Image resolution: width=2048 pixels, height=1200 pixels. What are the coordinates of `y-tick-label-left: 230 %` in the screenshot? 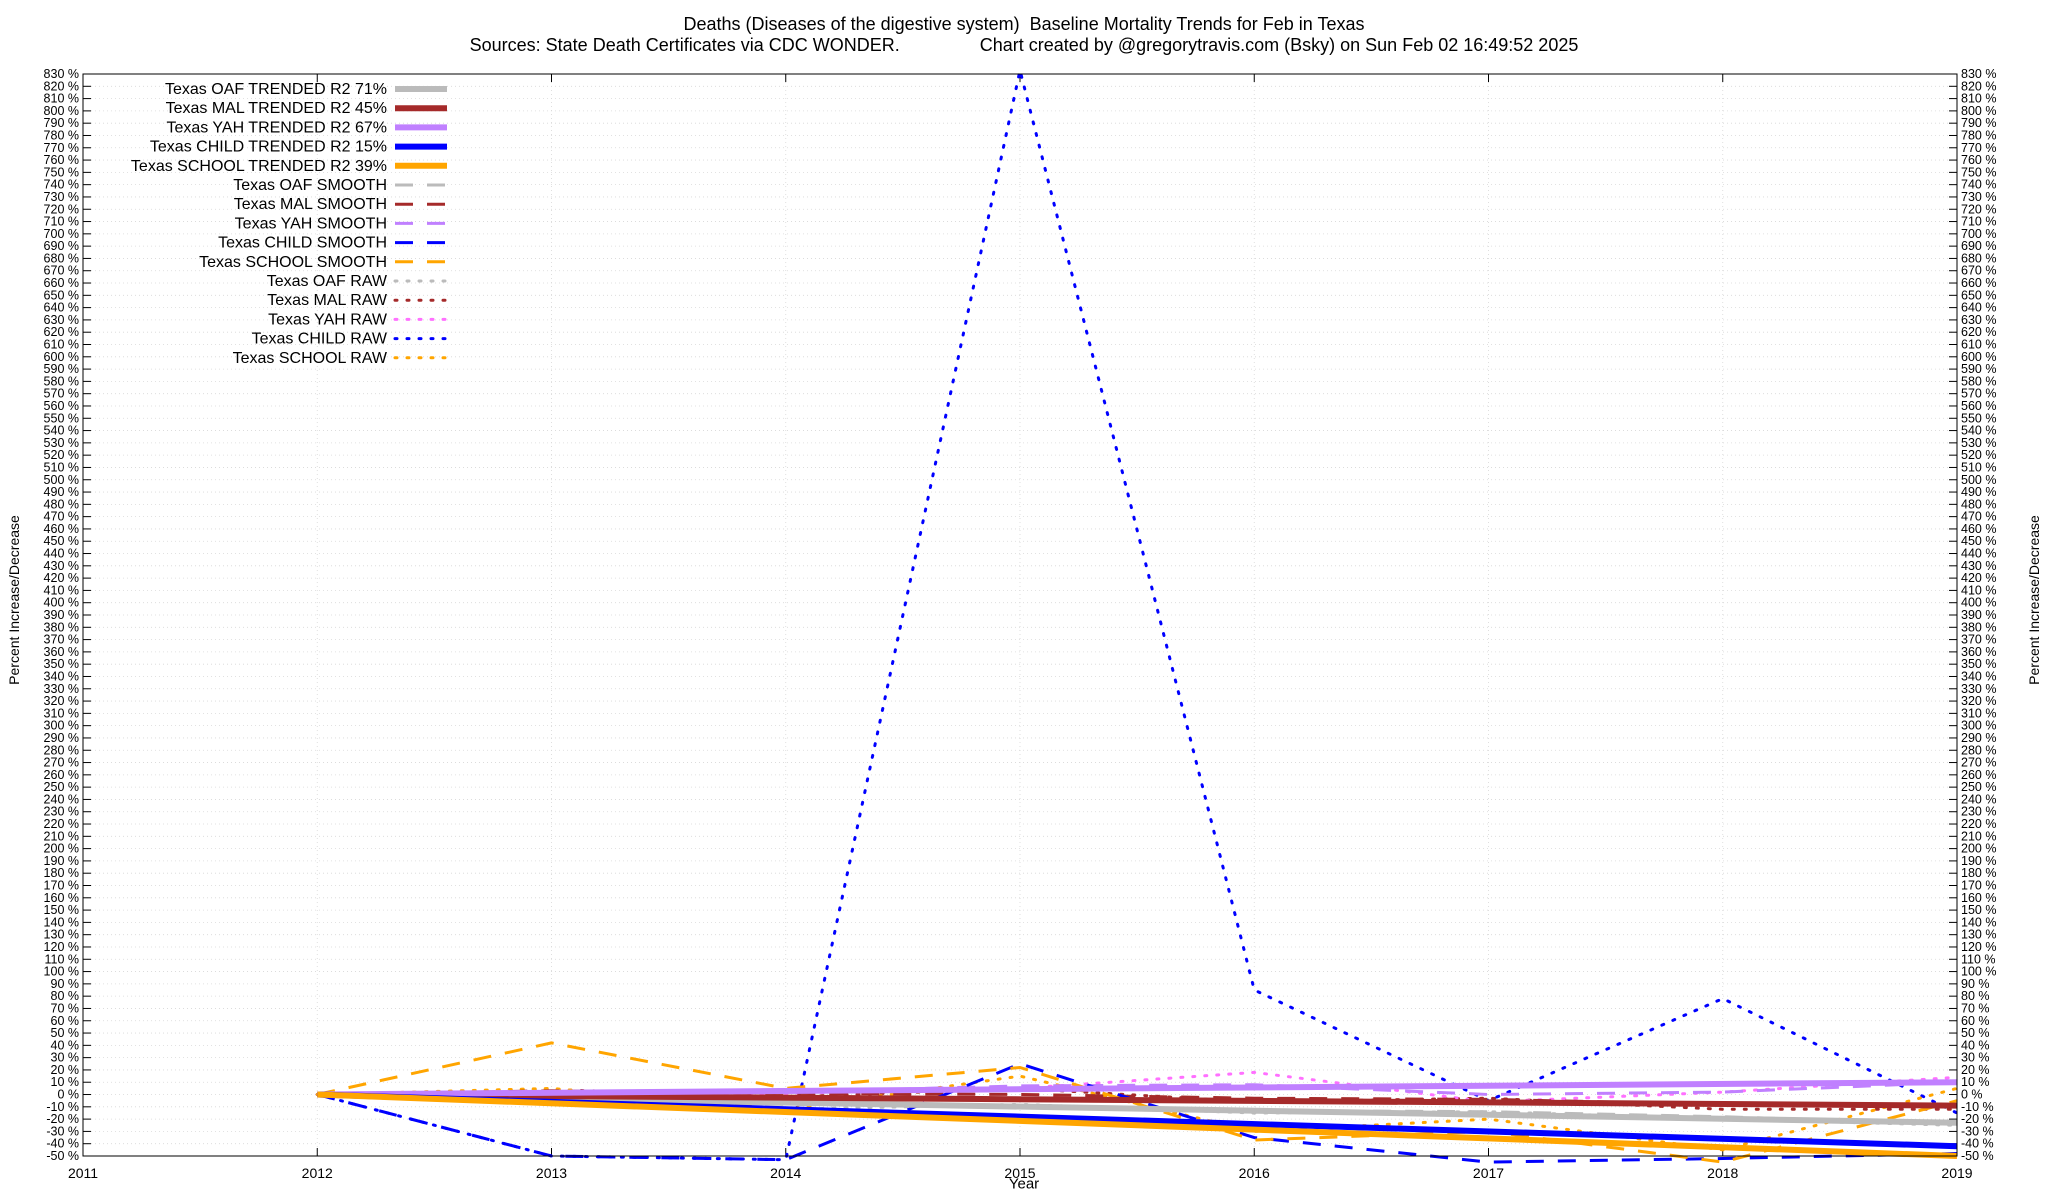 It's located at (61, 812).